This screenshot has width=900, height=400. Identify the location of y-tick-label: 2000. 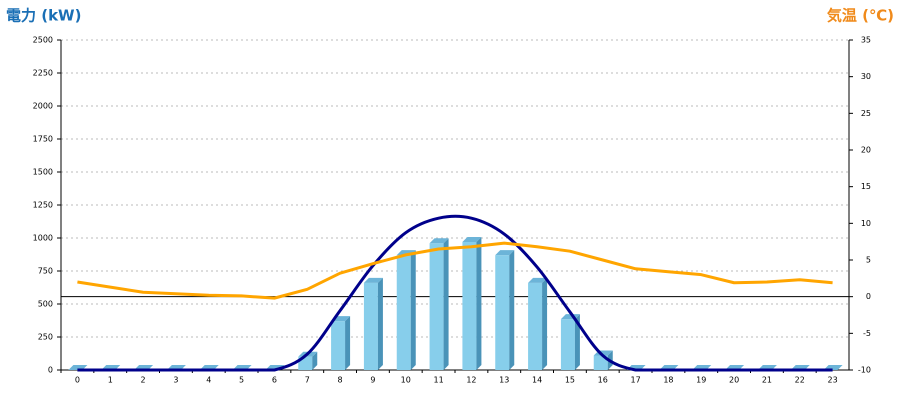
(43, 106).